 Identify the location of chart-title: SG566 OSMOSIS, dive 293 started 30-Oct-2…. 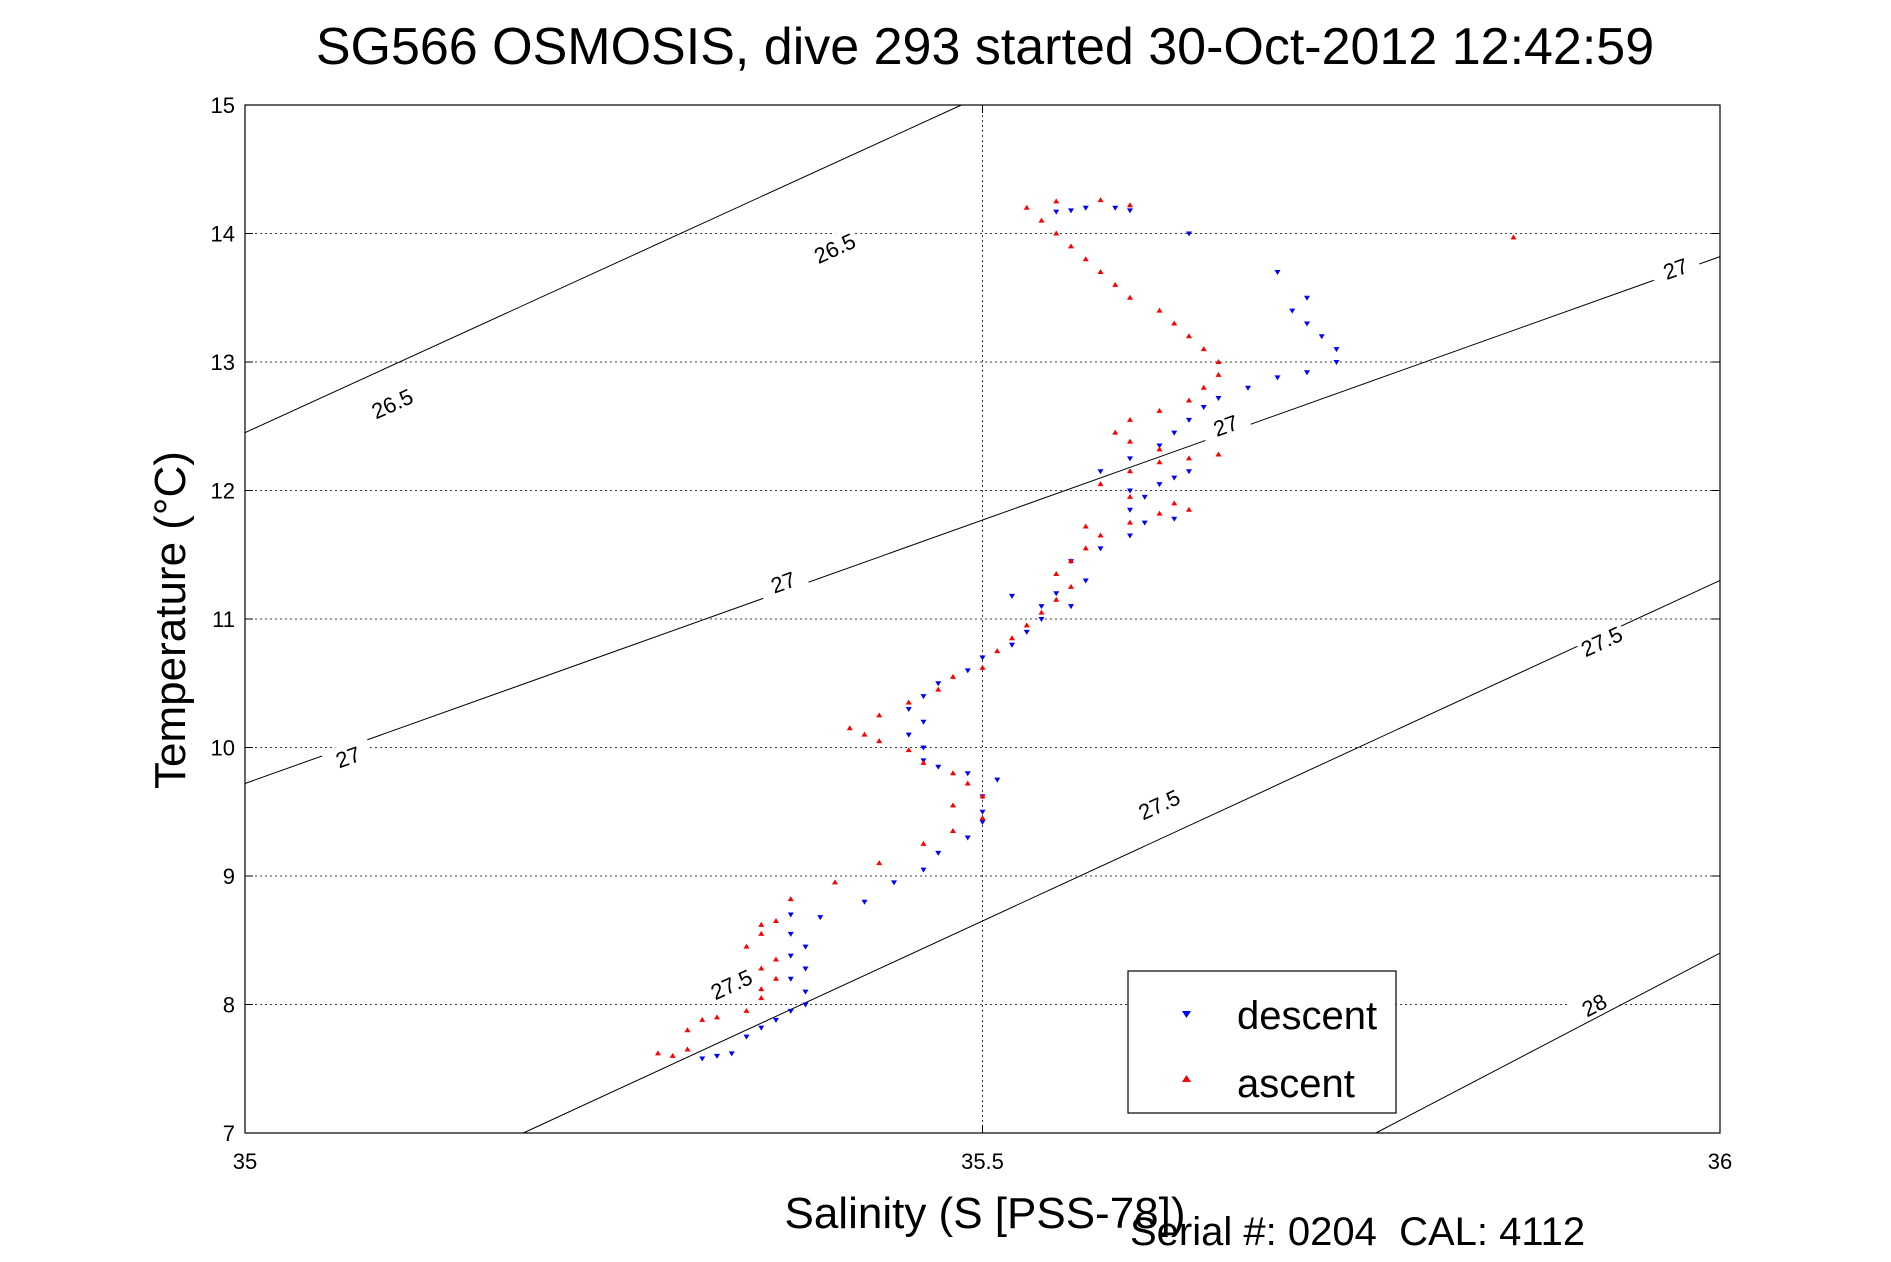
(985, 47).